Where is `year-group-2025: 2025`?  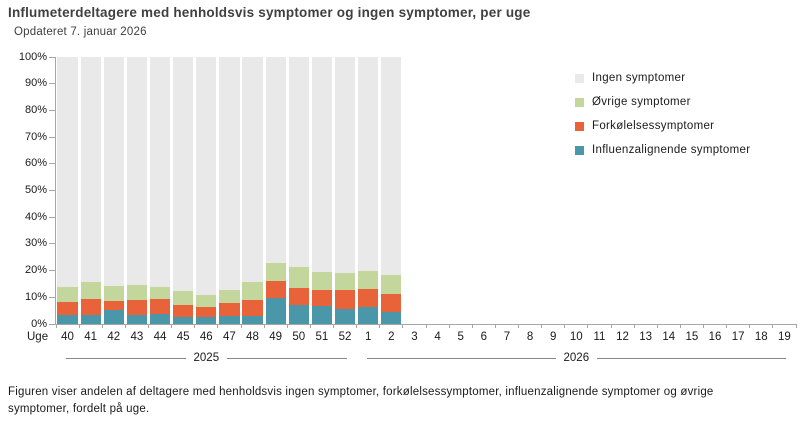
year-group-2025: 2025 is located at coordinates (206, 358).